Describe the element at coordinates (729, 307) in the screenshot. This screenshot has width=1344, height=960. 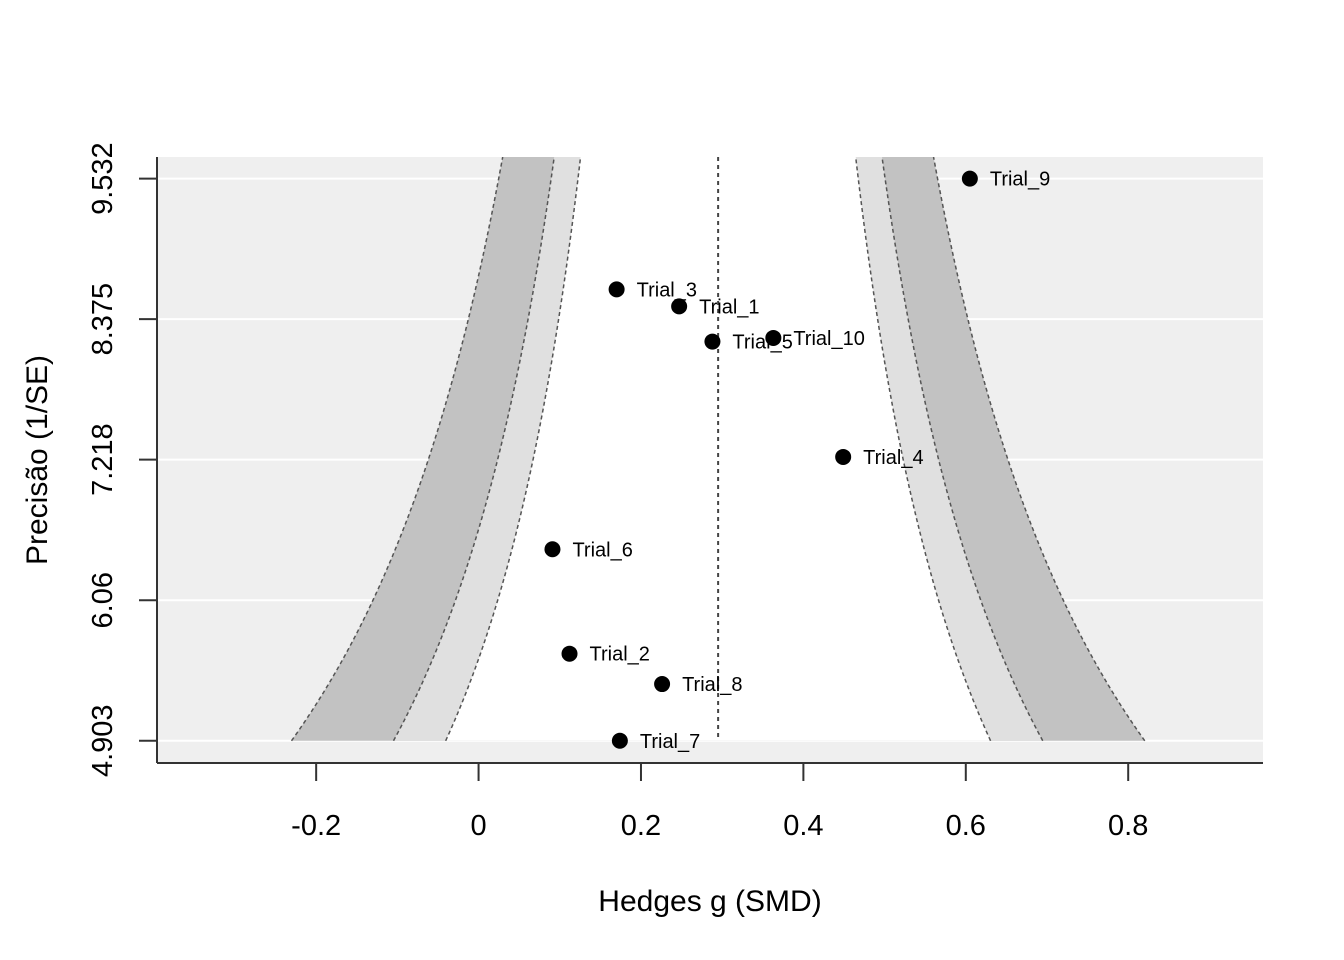
I see `point-label-trial-1: Trial_1` at that location.